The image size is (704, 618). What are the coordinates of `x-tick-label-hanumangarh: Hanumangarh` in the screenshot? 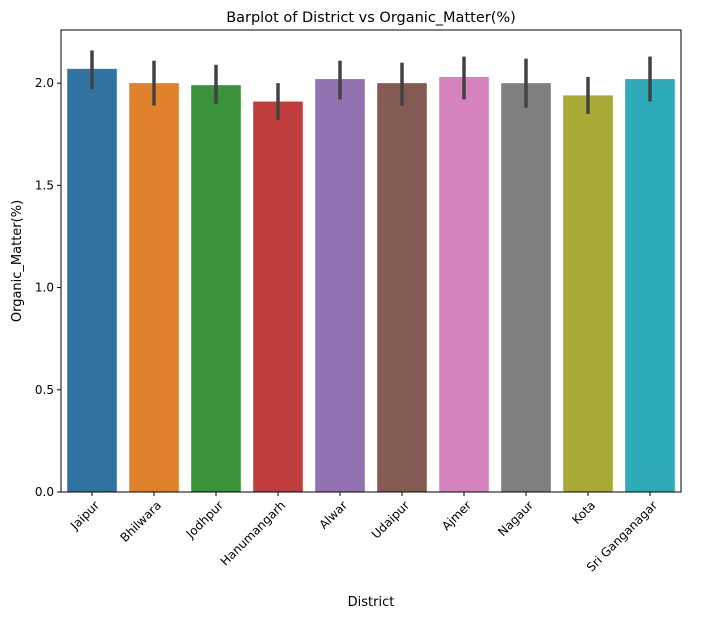 It's located at (253, 533).